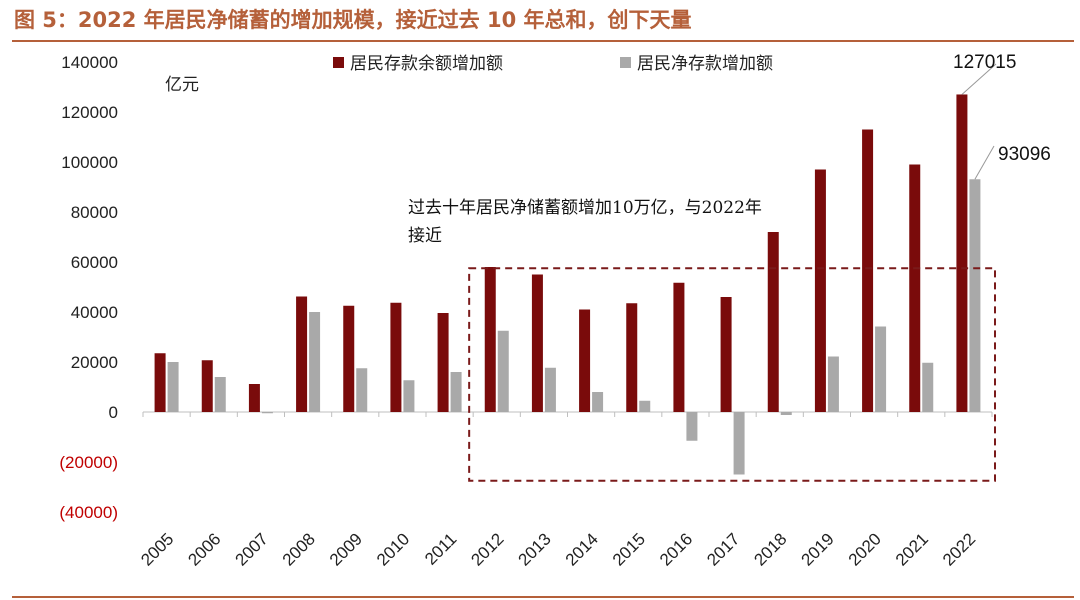  Describe the element at coordinates (1002, 116) in the screenshot. I see `callouts: 127015 93096` at that location.